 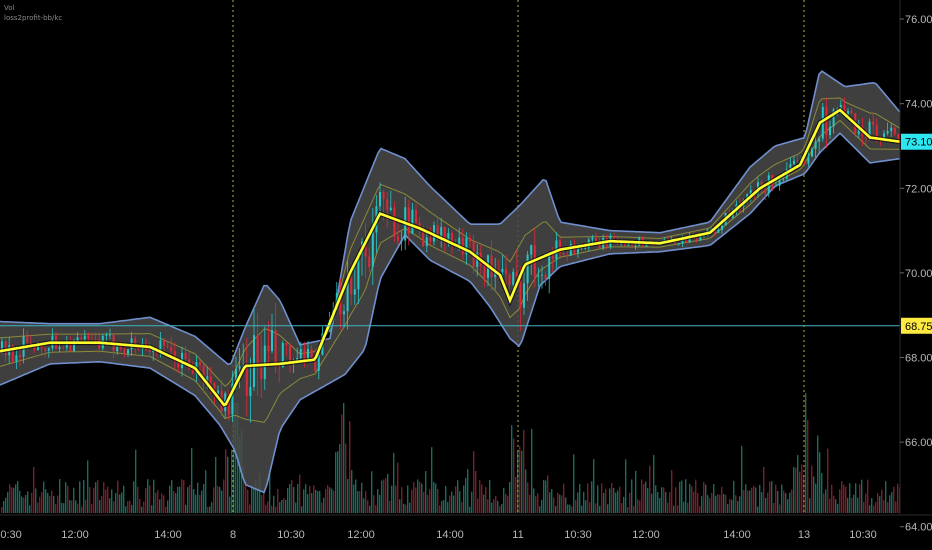 I want to click on price-axis: 76.00 74.00 72.00 70.00 68.00 66.00 64.00, so click(x=915, y=267).